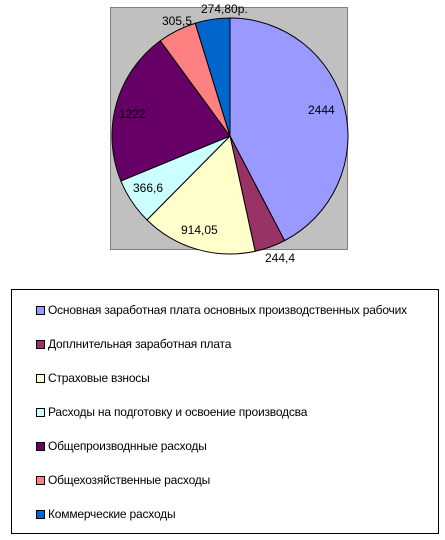 The height and width of the screenshot is (540, 445). What do you see at coordinates (112, 514) in the screenshot?
I see `legend-label: Коммерческие расходы` at bounding box center [112, 514].